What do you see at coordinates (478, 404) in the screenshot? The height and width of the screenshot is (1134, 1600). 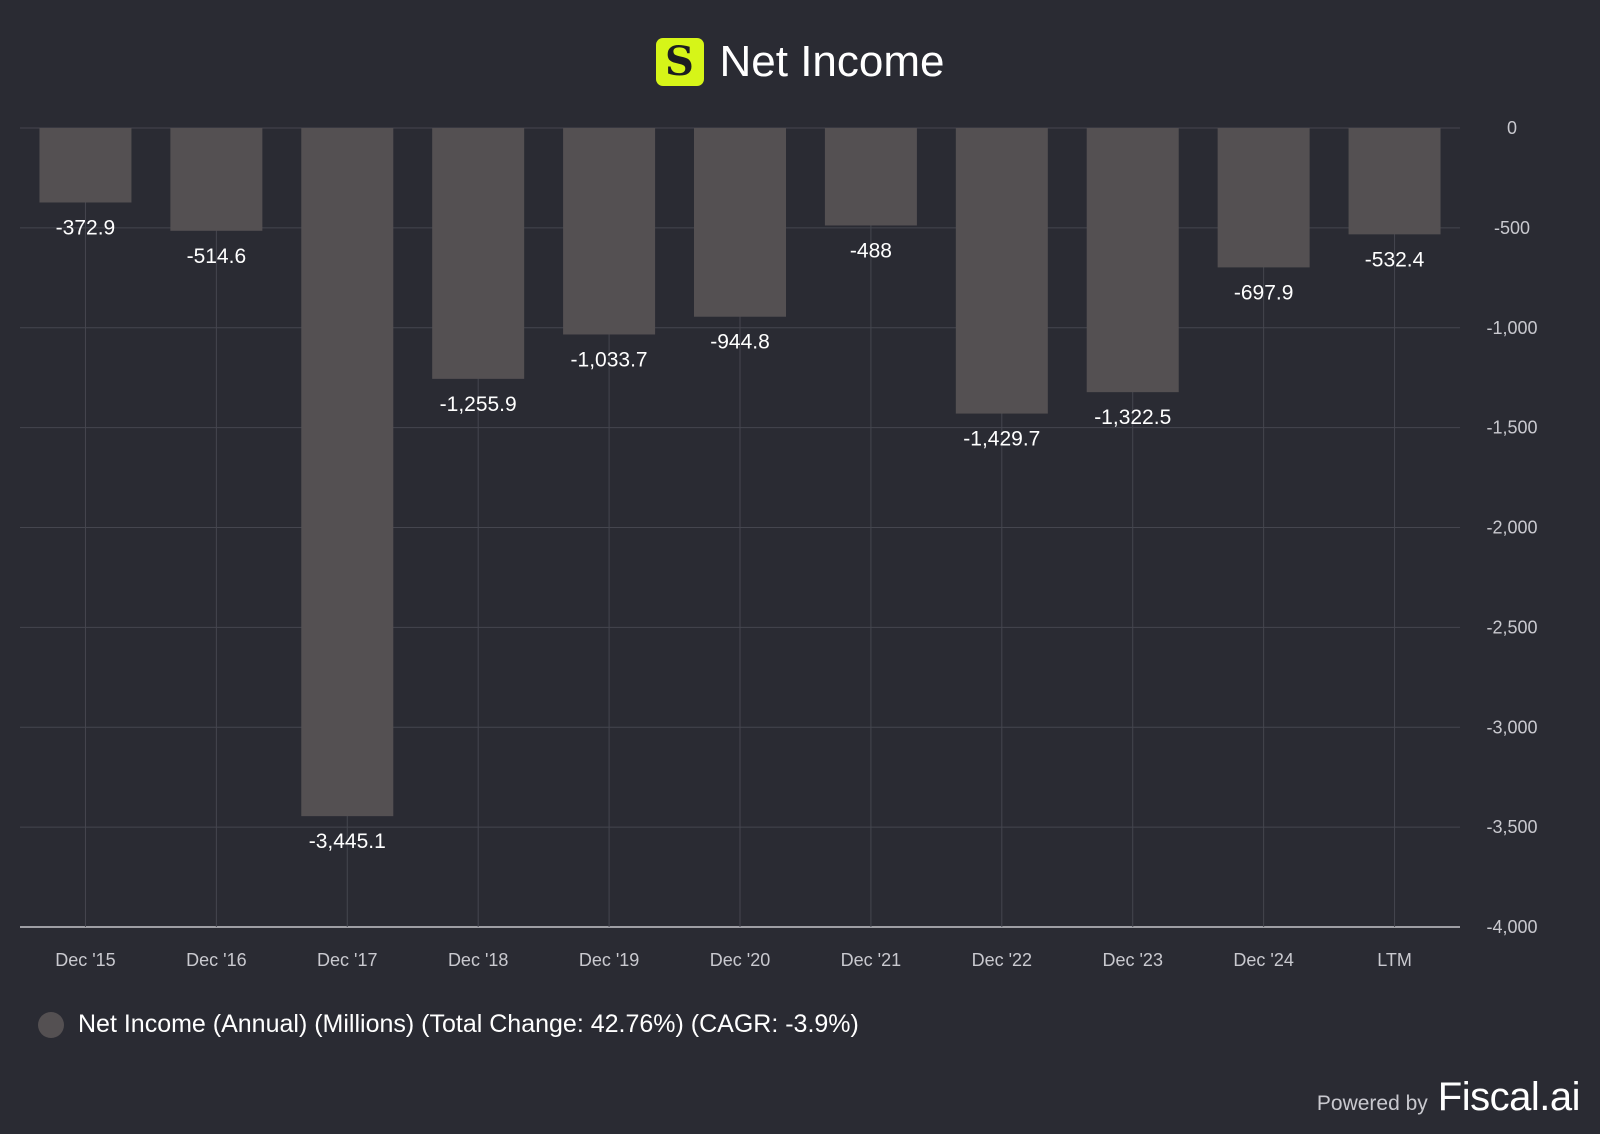 I see `bar-value-label: -1,255.9` at bounding box center [478, 404].